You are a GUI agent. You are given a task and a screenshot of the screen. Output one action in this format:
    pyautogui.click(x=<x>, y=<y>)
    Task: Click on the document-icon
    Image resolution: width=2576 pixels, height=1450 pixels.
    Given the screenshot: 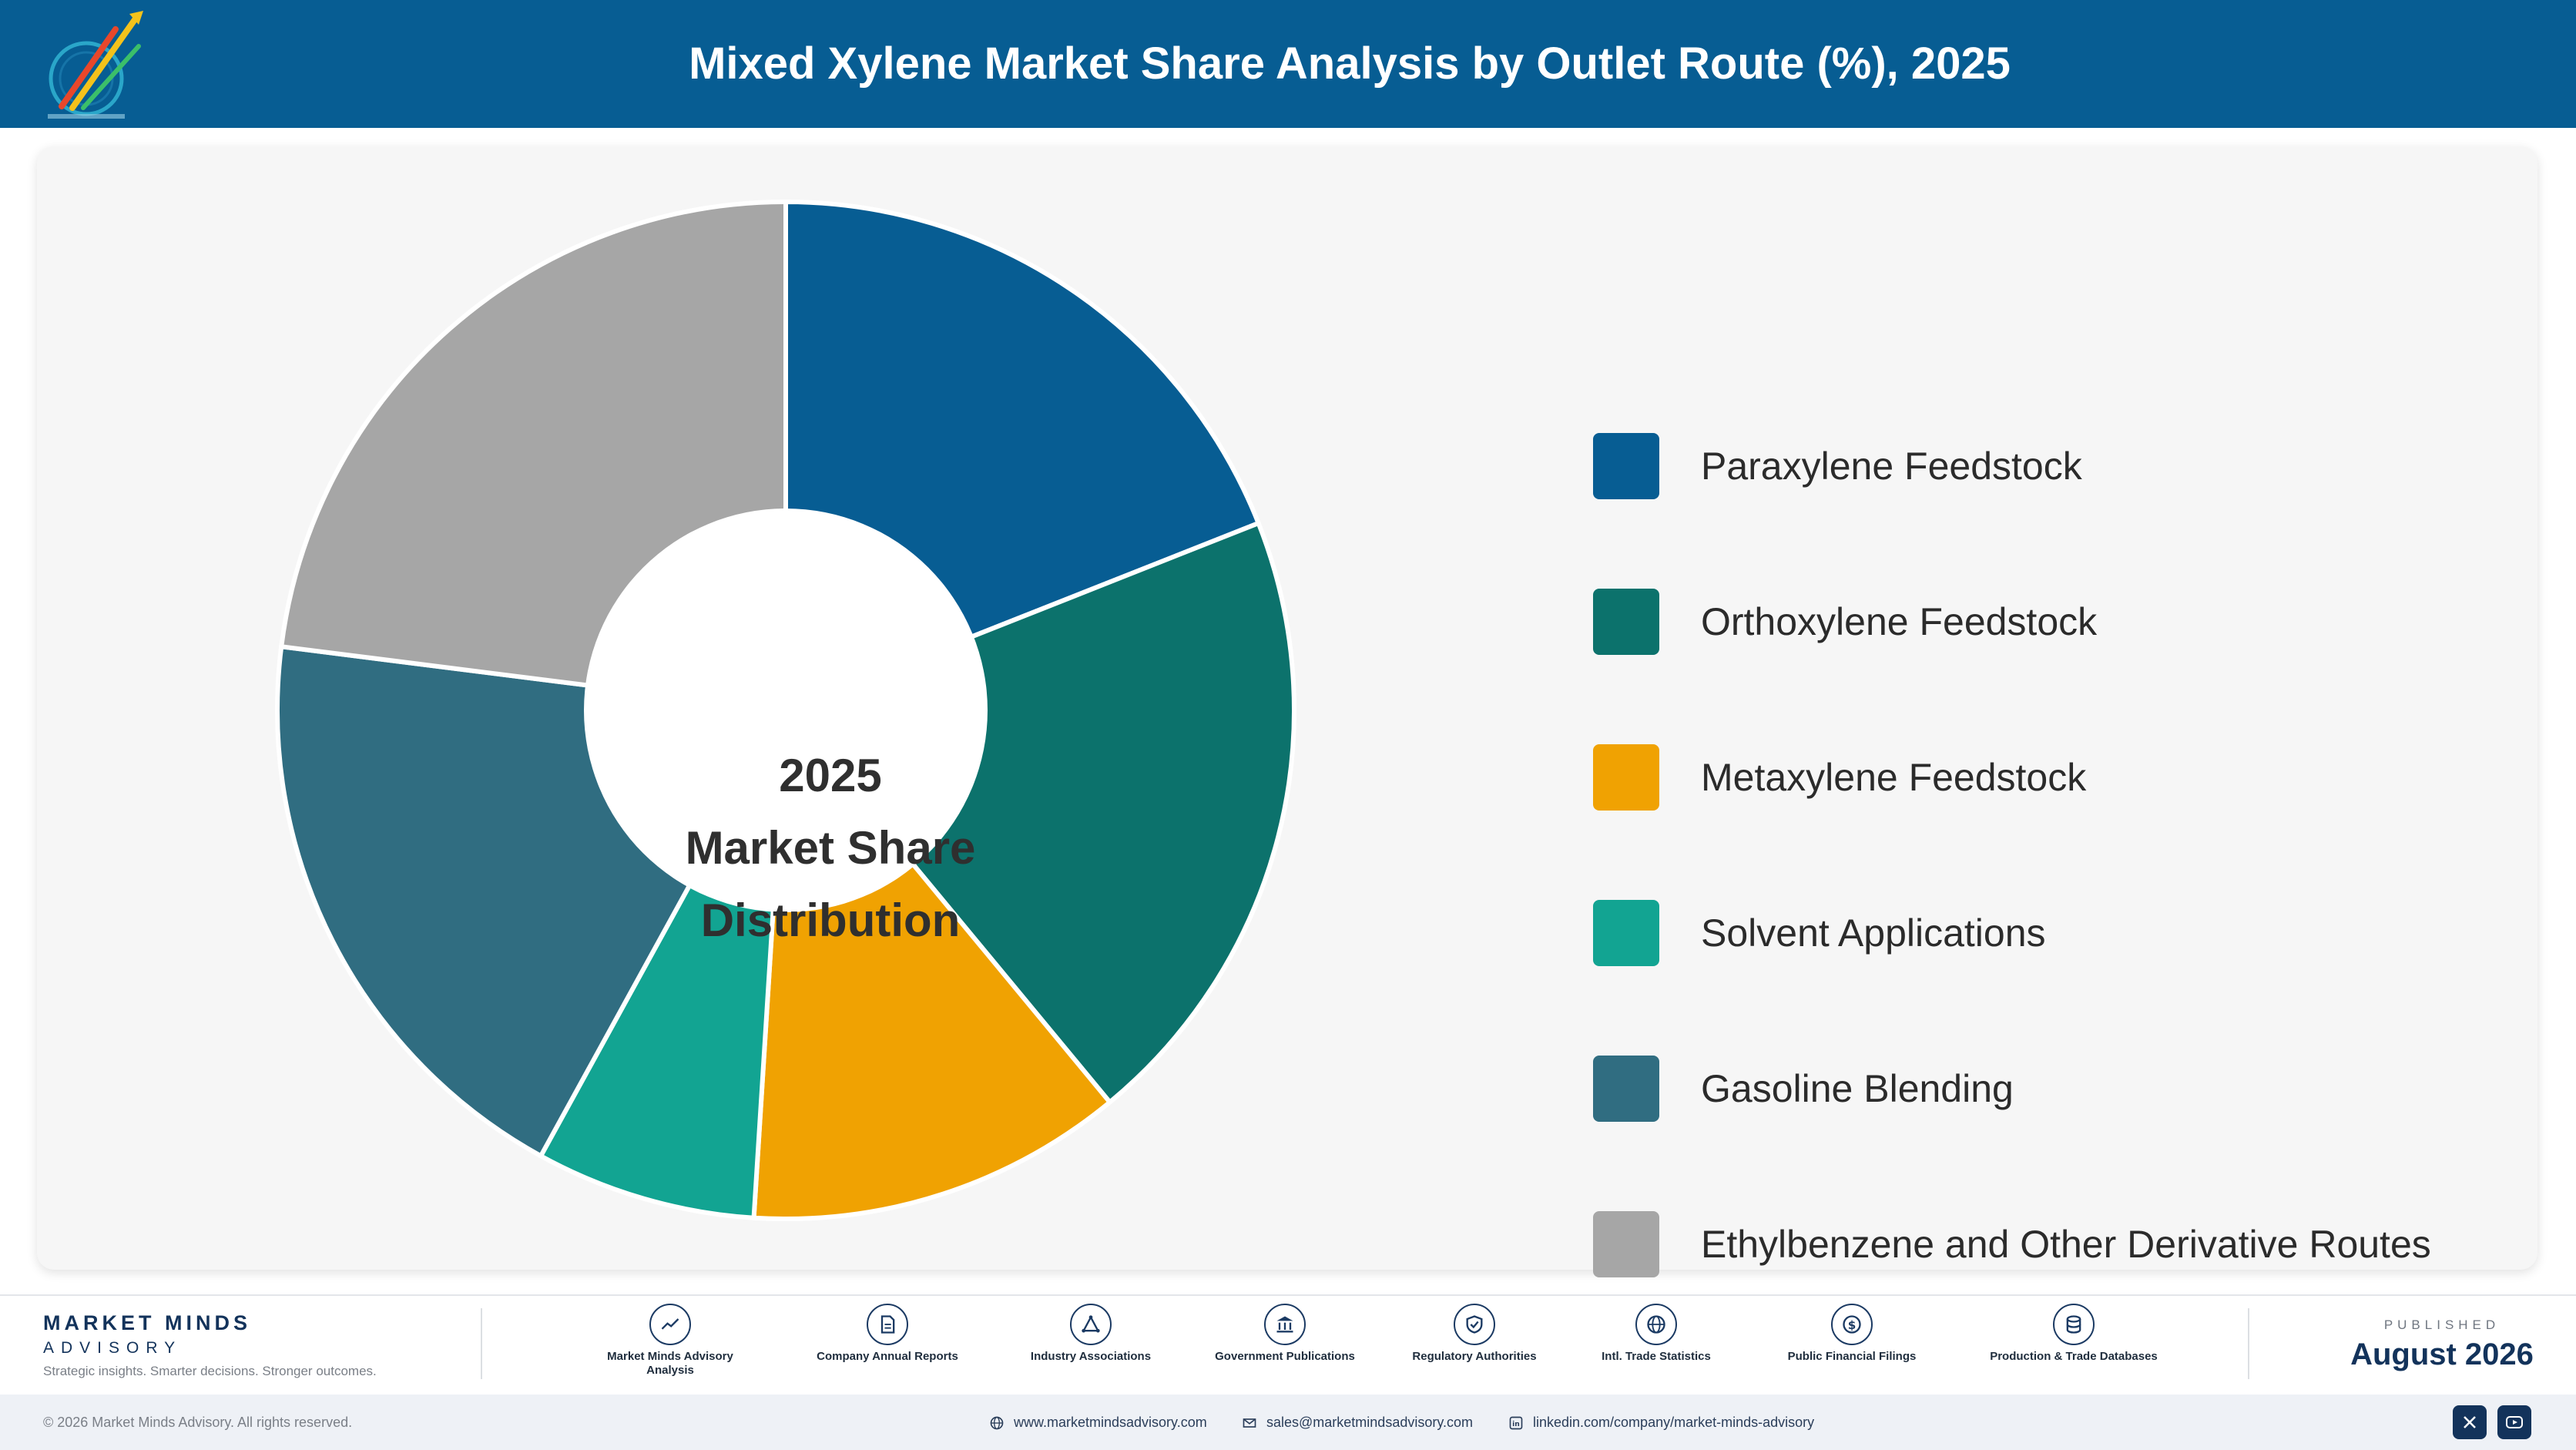 What is the action you would take?
    pyautogui.click(x=887, y=1324)
    